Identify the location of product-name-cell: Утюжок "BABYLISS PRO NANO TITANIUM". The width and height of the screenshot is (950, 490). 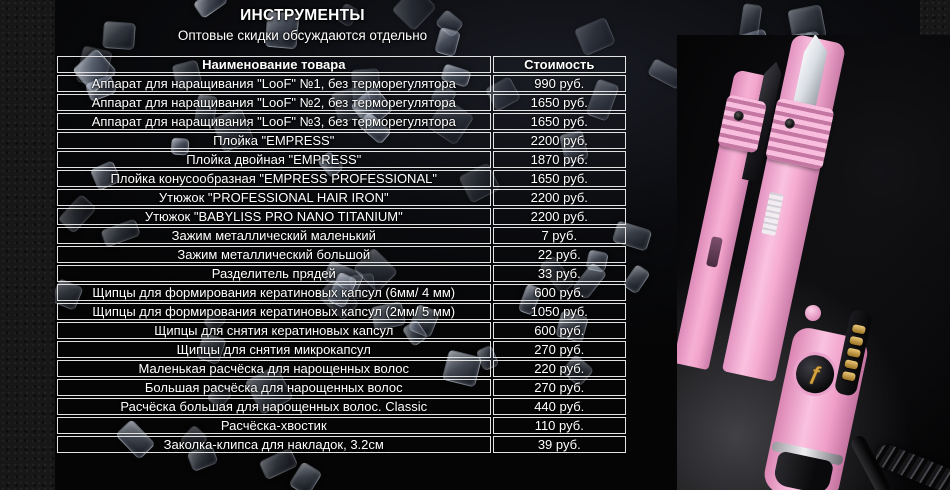
(274, 216).